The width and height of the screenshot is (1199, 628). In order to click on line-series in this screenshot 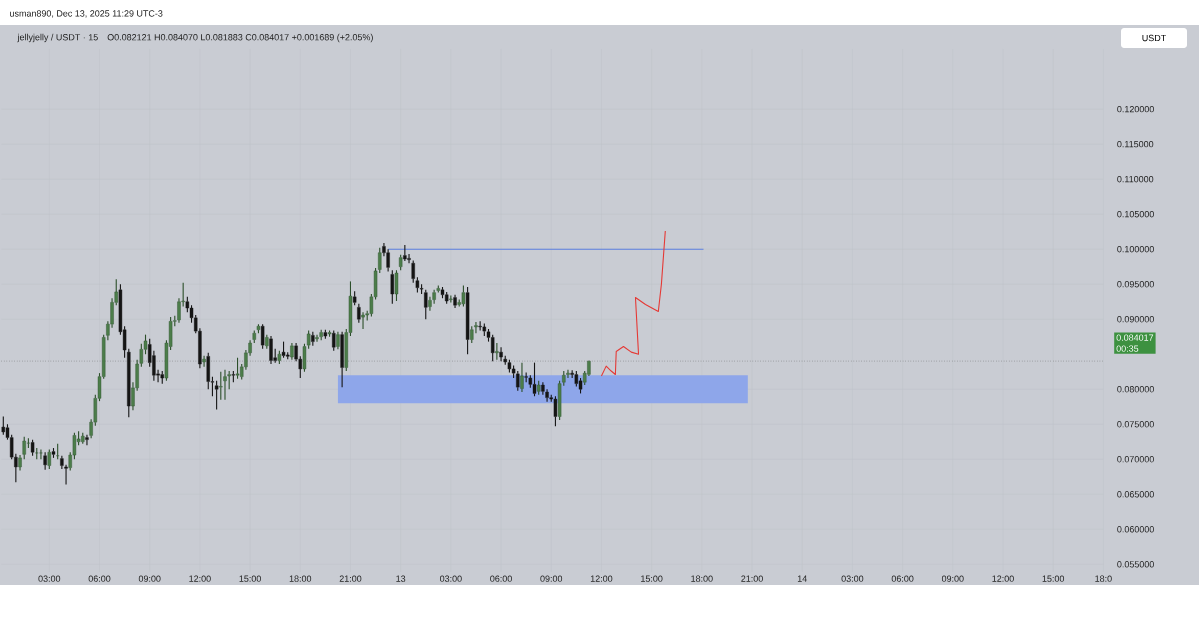, I will do `click(633, 303)`.